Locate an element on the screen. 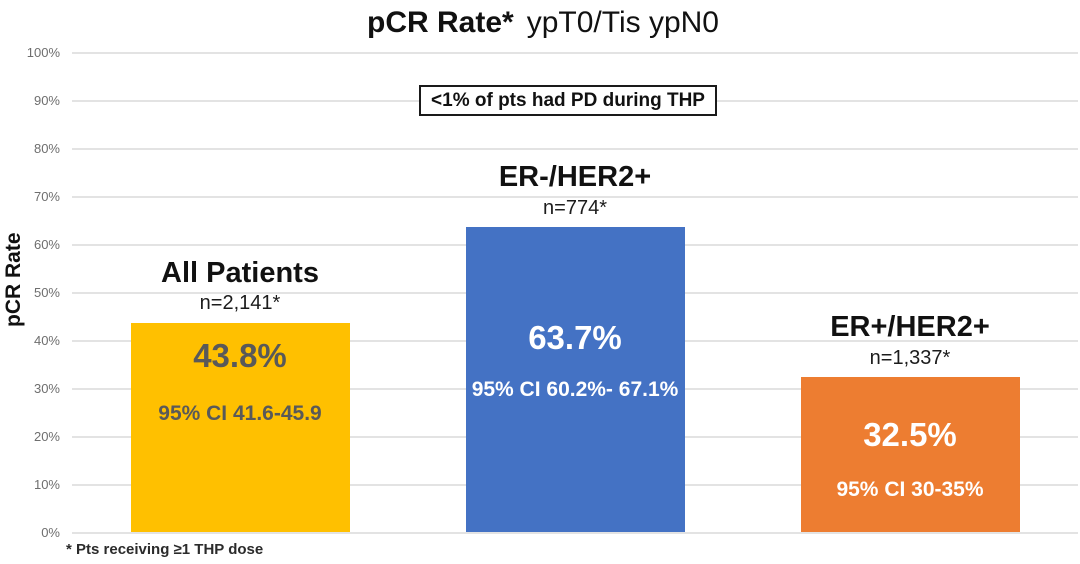 This screenshot has height=564, width=1080. bar-value-label: 32.5% is located at coordinates (910, 434).